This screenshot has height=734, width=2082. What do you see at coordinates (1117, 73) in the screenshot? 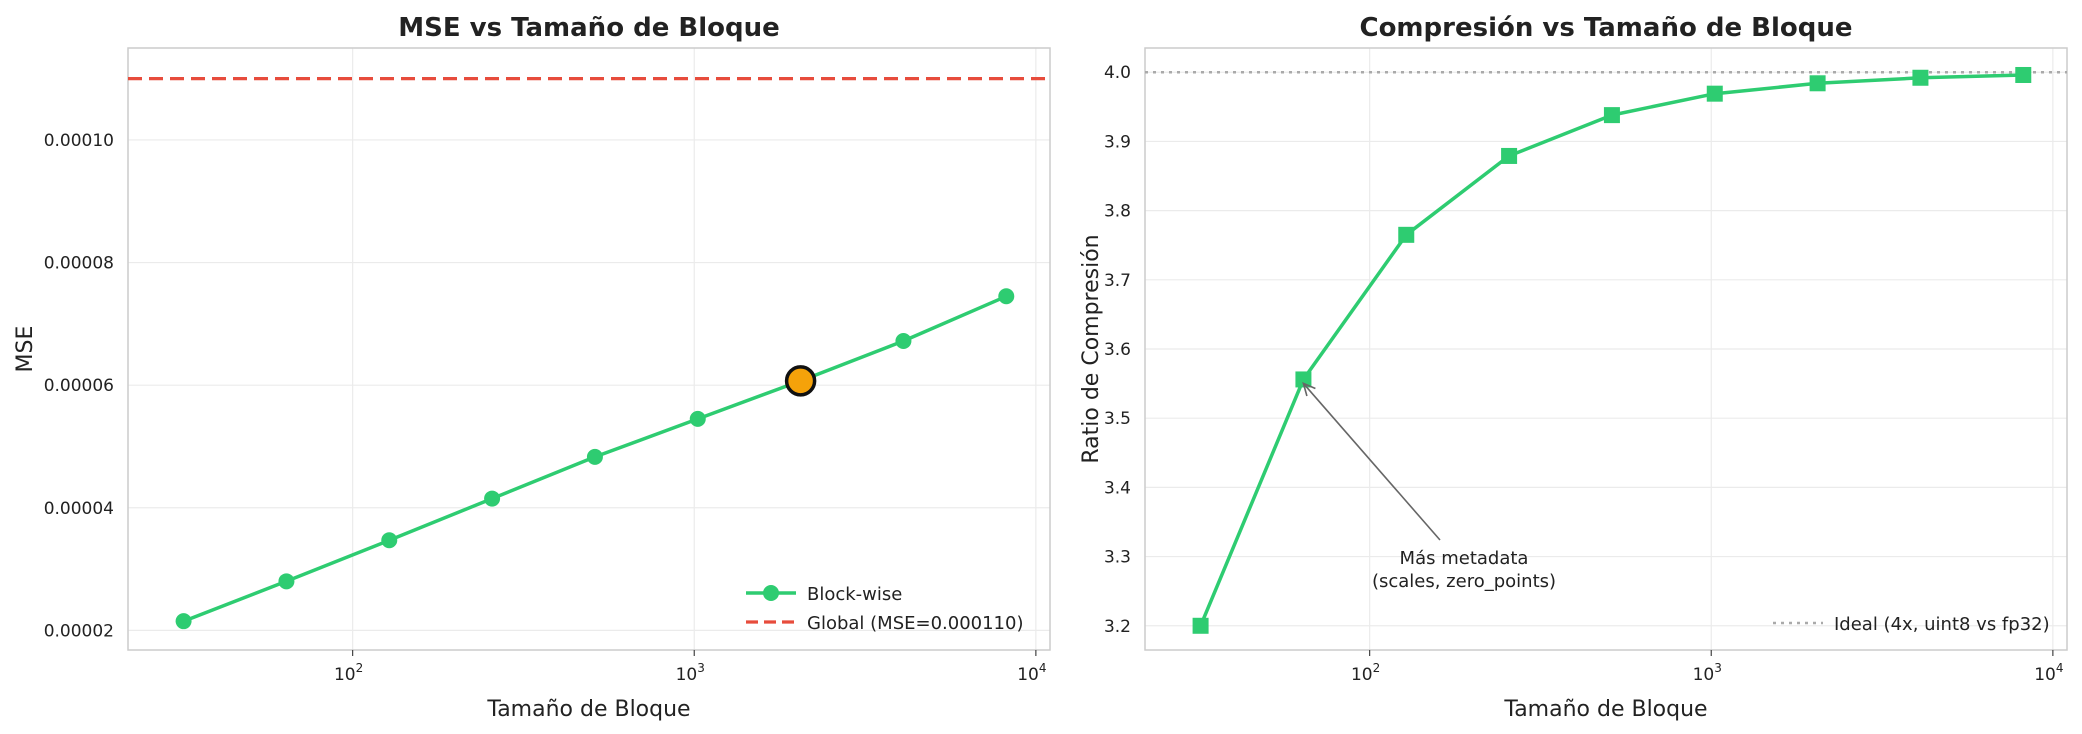
I see `y-tick-label: 4.0` at bounding box center [1117, 73].